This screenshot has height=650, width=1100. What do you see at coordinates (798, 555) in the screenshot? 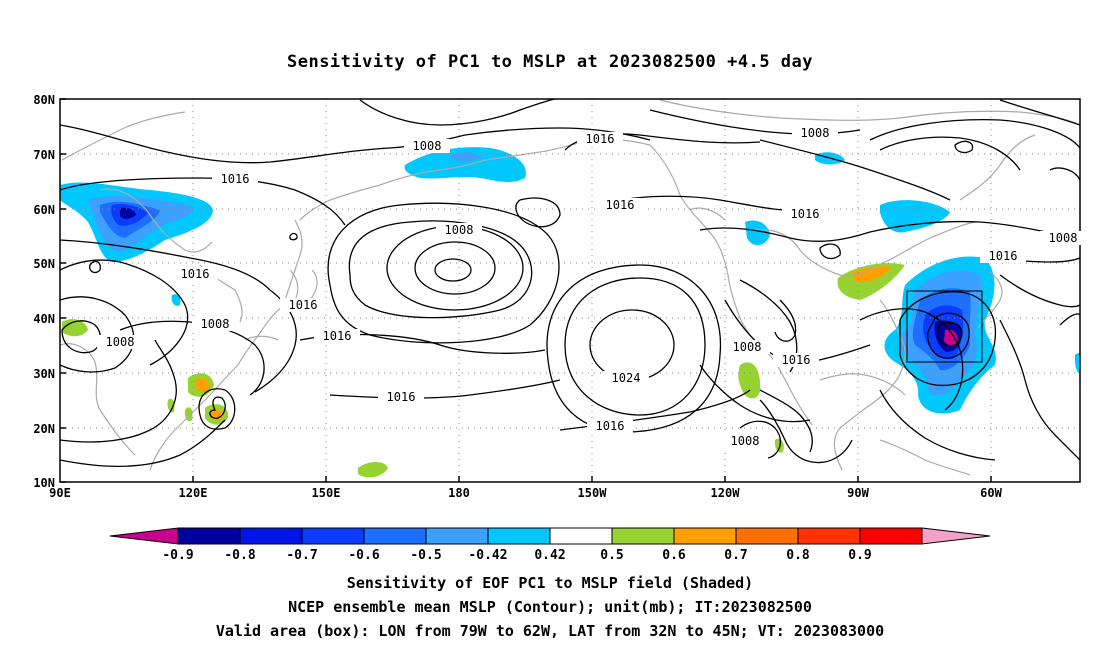
I see `colorbar-label: 0.8` at bounding box center [798, 555].